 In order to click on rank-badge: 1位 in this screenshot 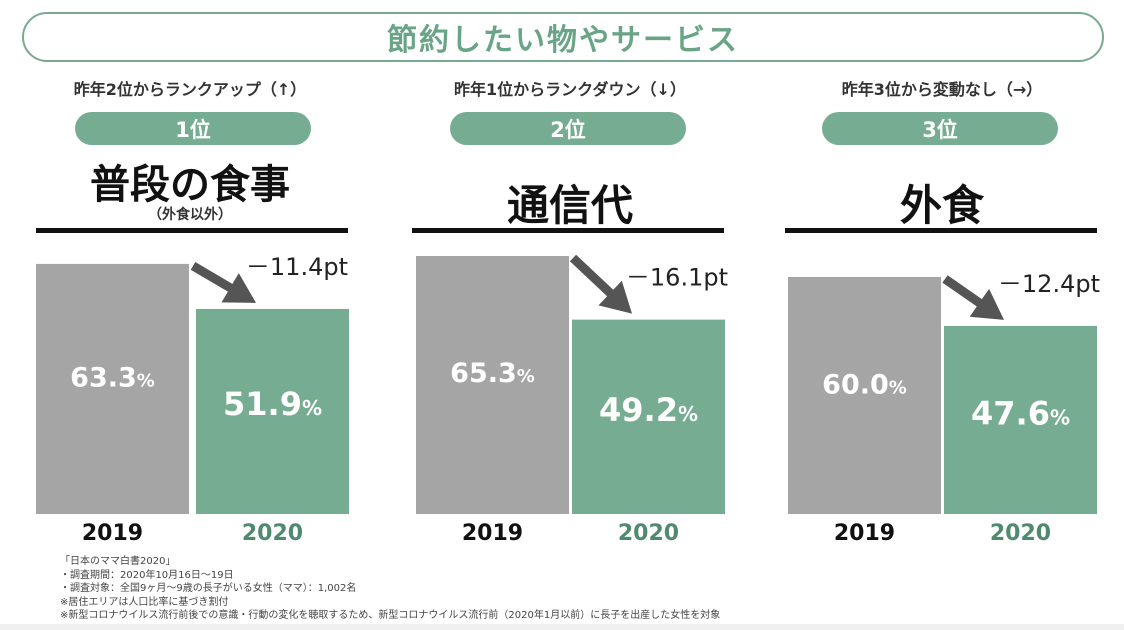, I will do `click(193, 128)`.